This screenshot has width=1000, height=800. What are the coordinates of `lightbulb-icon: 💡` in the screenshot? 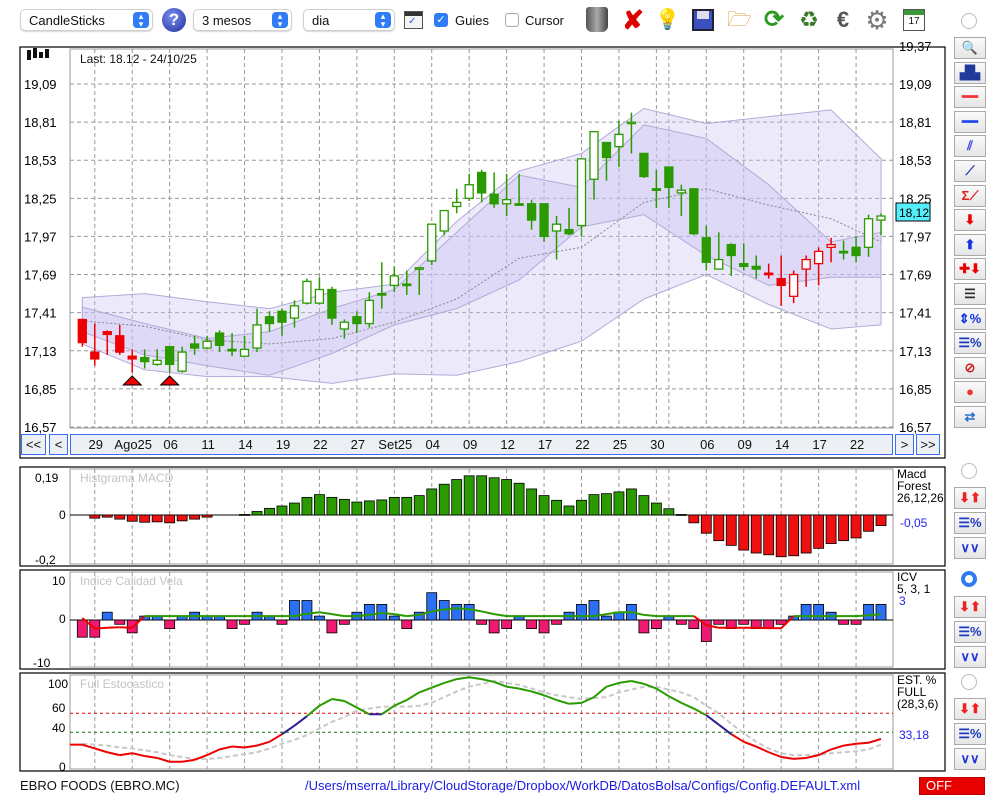 It's located at (667, 20).